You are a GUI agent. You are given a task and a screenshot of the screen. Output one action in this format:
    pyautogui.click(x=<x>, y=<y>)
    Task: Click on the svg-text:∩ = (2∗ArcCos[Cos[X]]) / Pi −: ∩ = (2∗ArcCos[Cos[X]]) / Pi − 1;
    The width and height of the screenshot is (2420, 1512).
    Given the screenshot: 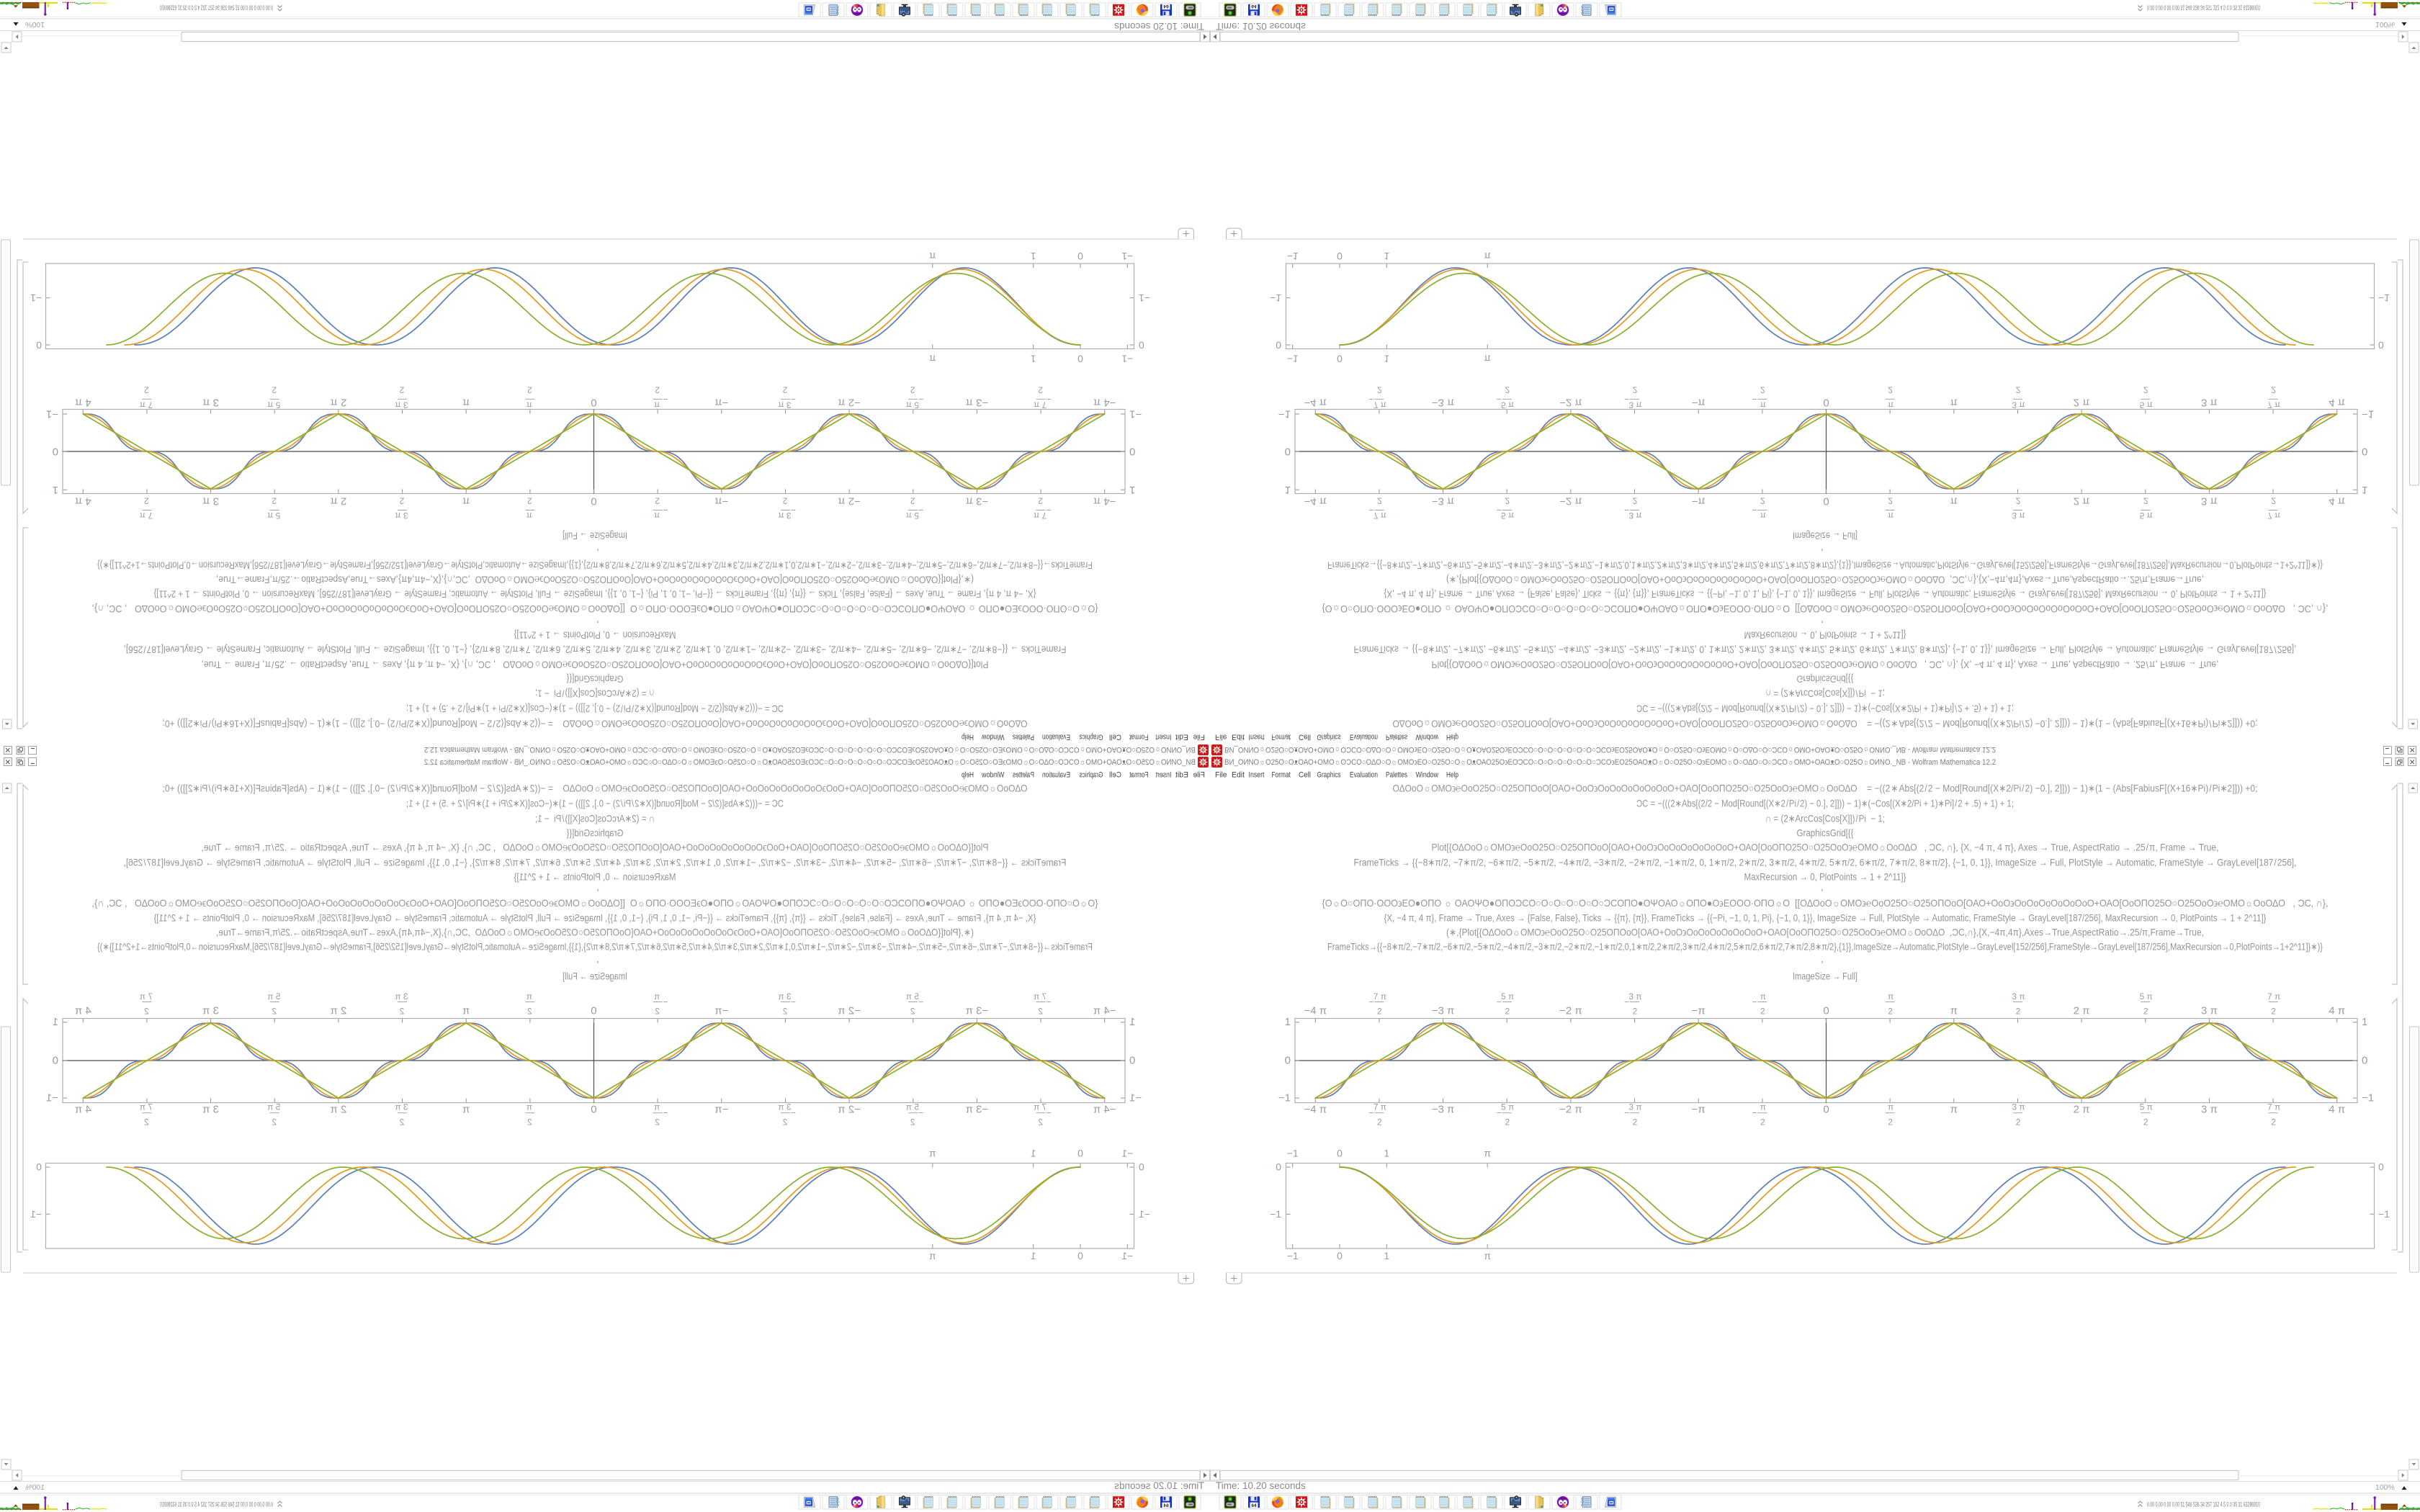 What is the action you would take?
    pyautogui.click(x=595, y=693)
    